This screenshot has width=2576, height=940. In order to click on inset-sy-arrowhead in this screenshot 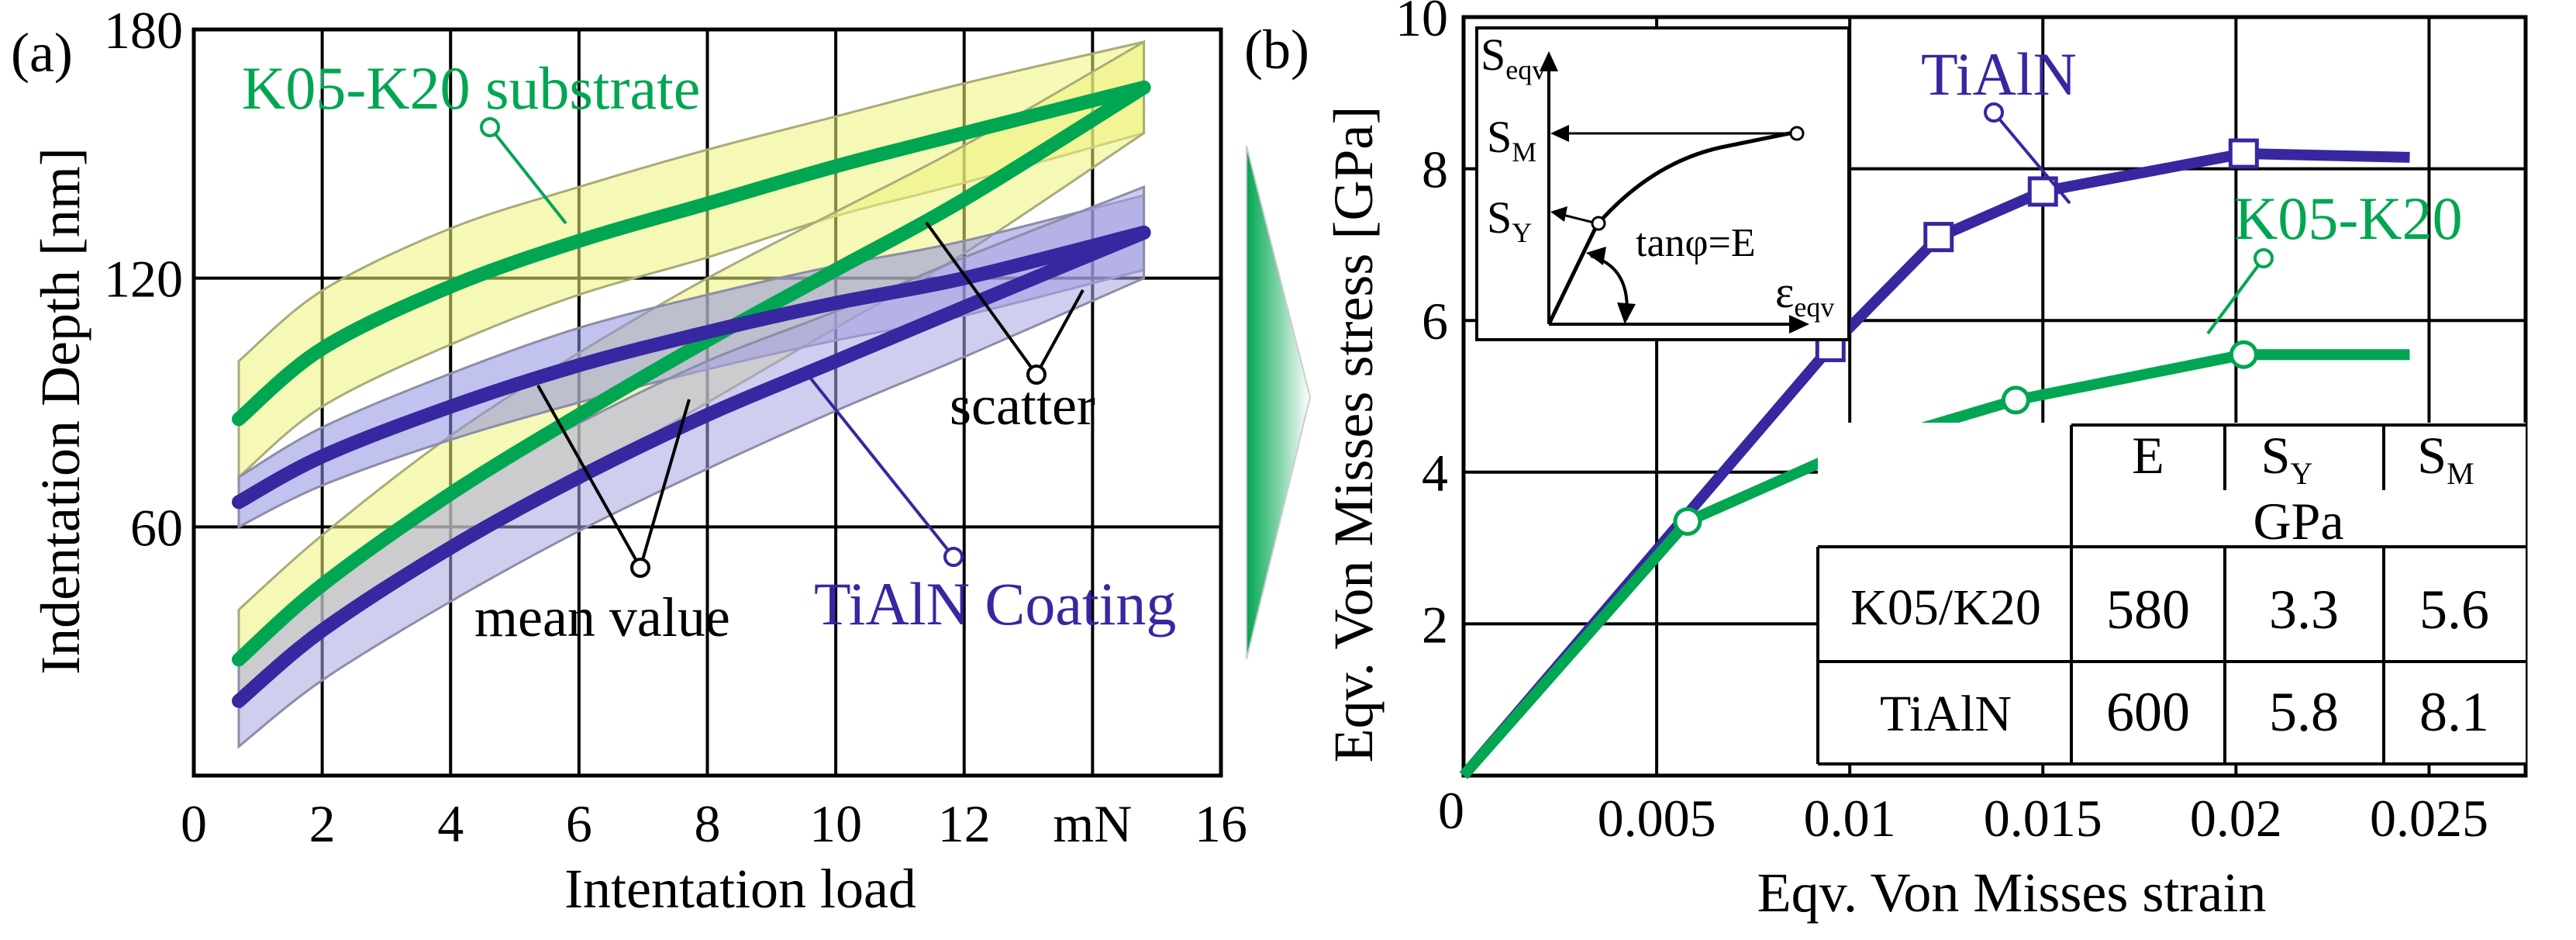, I will do `click(1558, 214)`.